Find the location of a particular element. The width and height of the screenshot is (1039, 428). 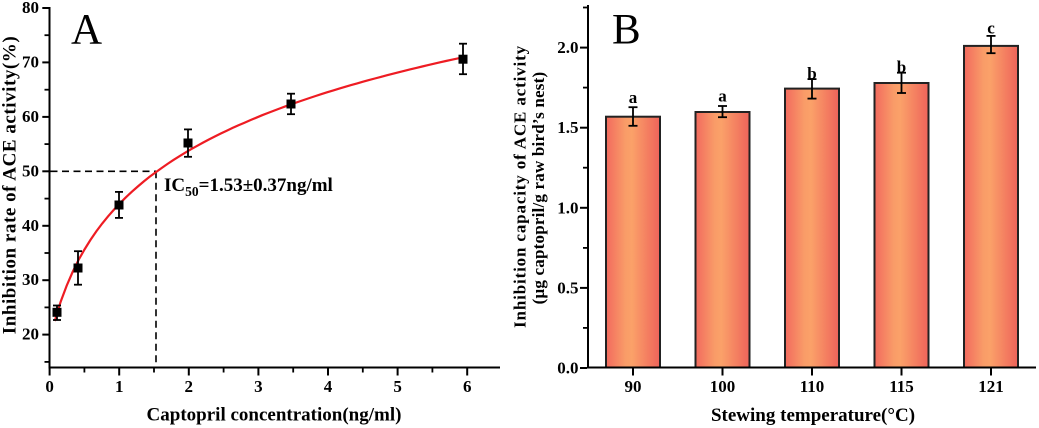

svg-text: 60 is located at coordinates (30, 116).